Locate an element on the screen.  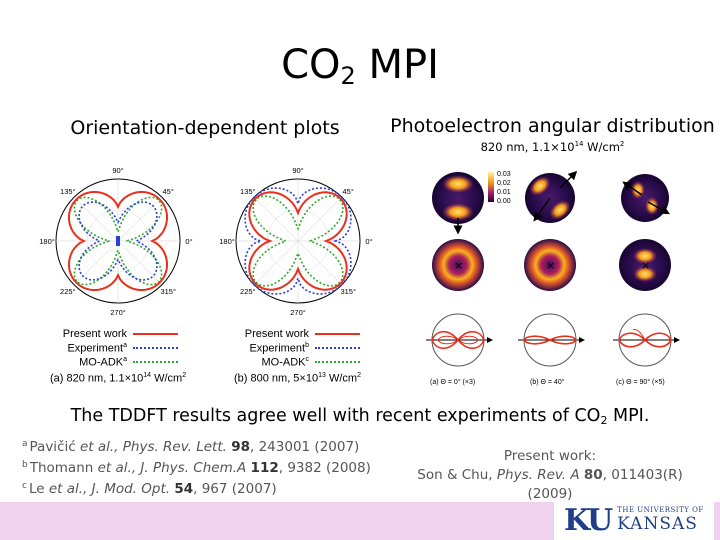
legend-entry-mo-adk: MO-ADKc is located at coordinates (291, 362).